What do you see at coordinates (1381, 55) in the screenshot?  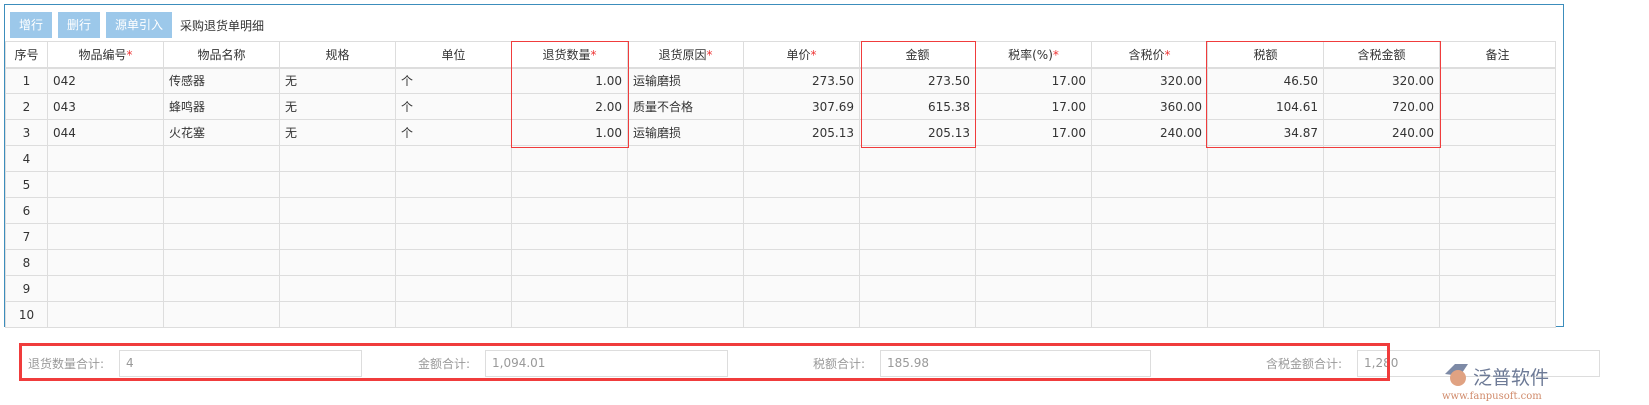 I see `column-header: 含税金额` at bounding box center [1381, 55].